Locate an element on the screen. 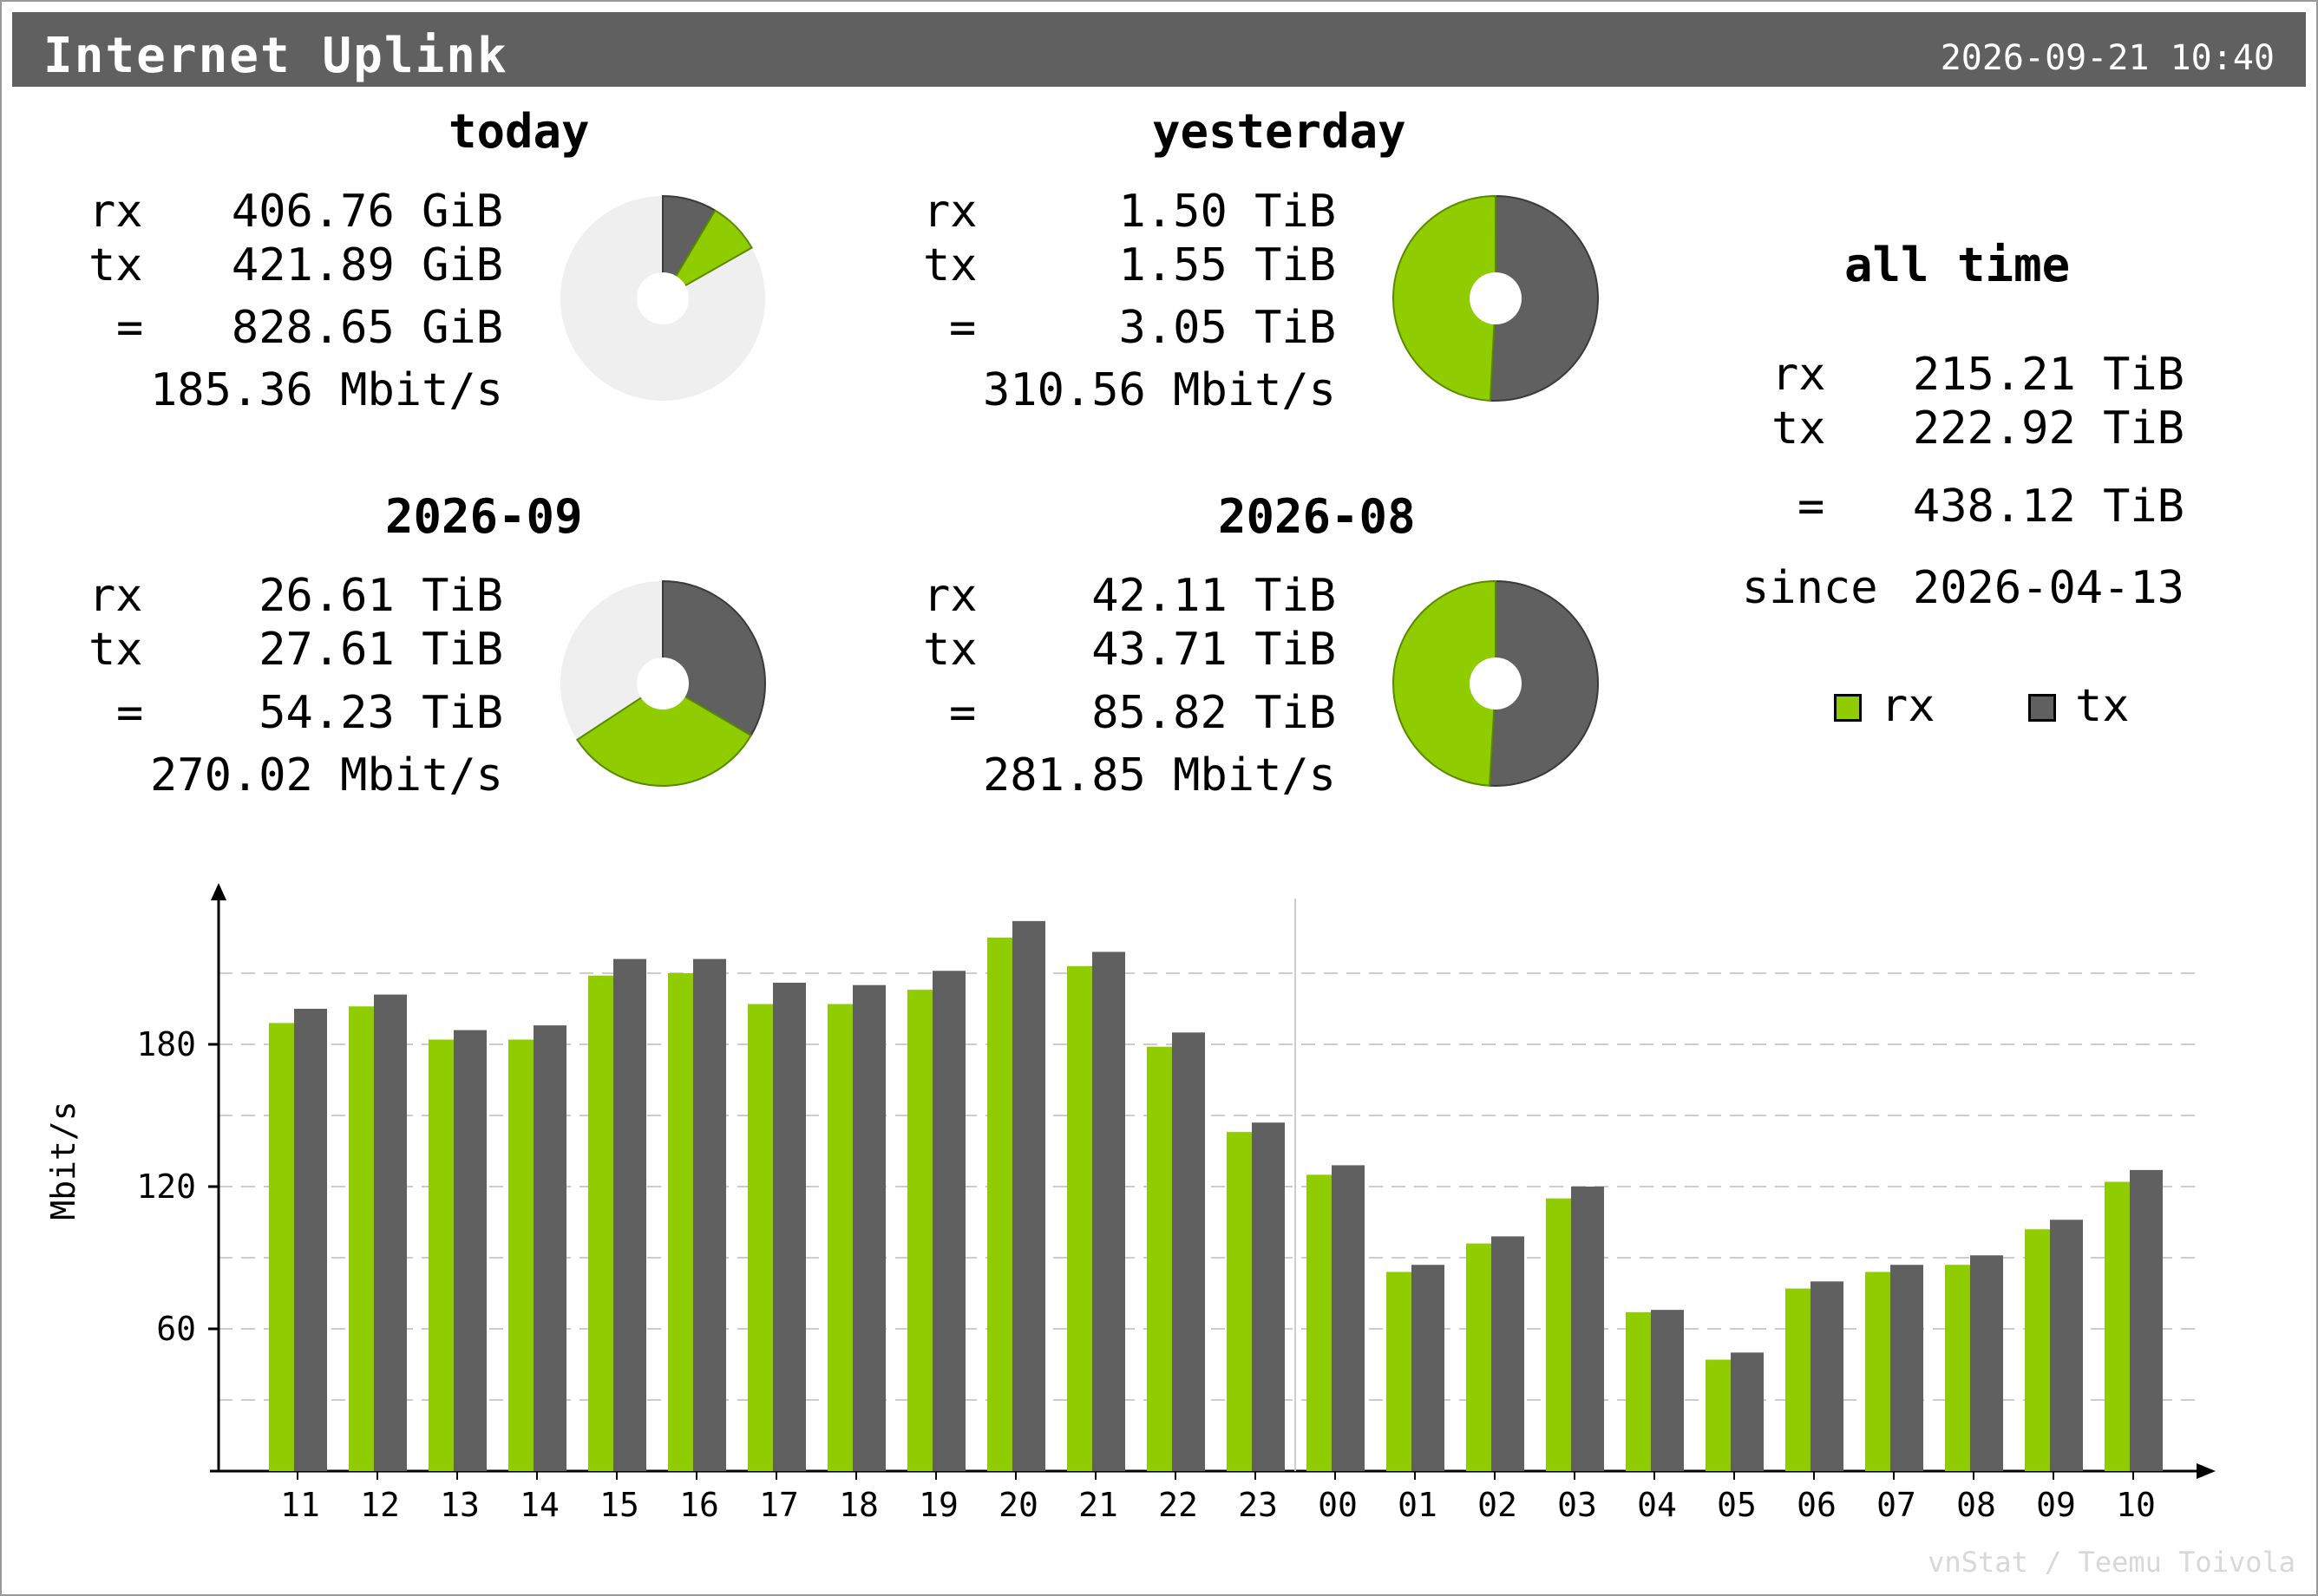 The height and width of the screenshot is (1596, 2318). bar-group-02: 02 is located at coordinates (1495, 1380).